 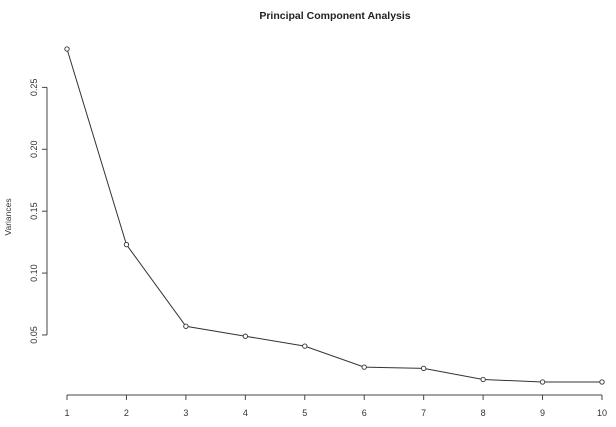 I want to click on x-tick-label: 4, so click(x=245, y=413).